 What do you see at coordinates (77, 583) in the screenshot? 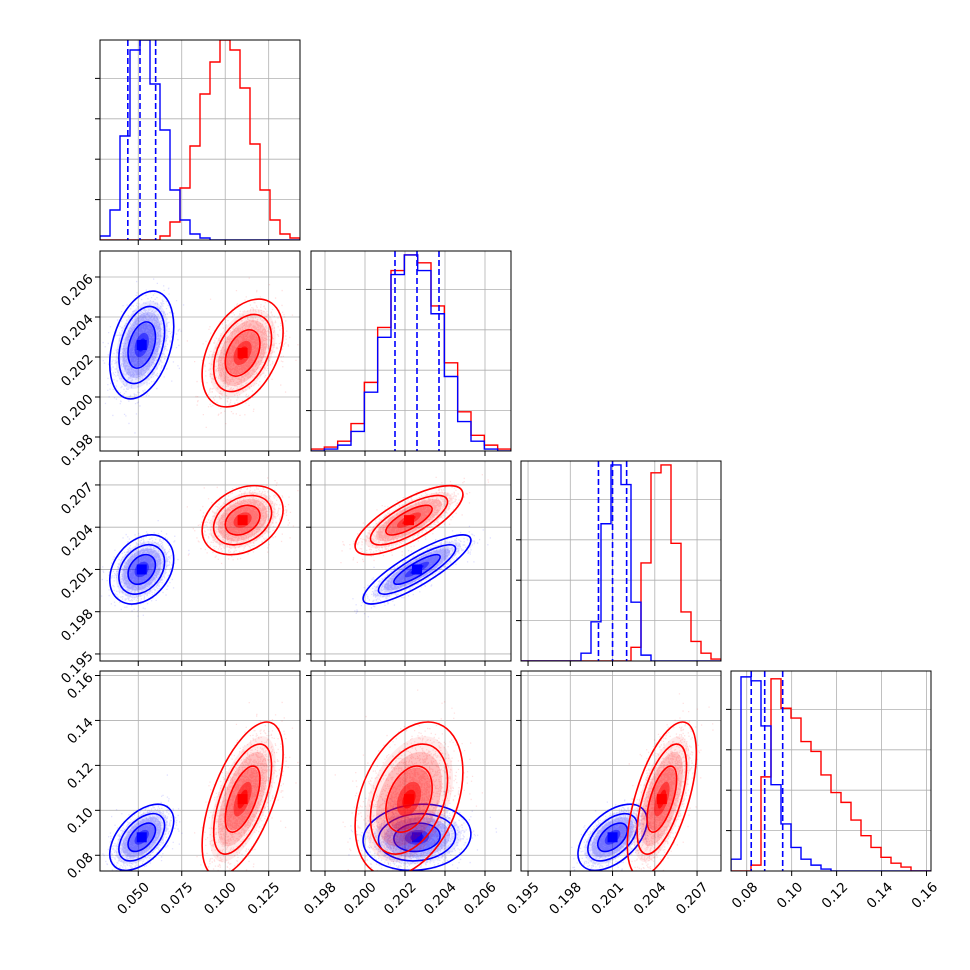
I see `y-tick-label: 0.201` at bounding box center [77, 583].